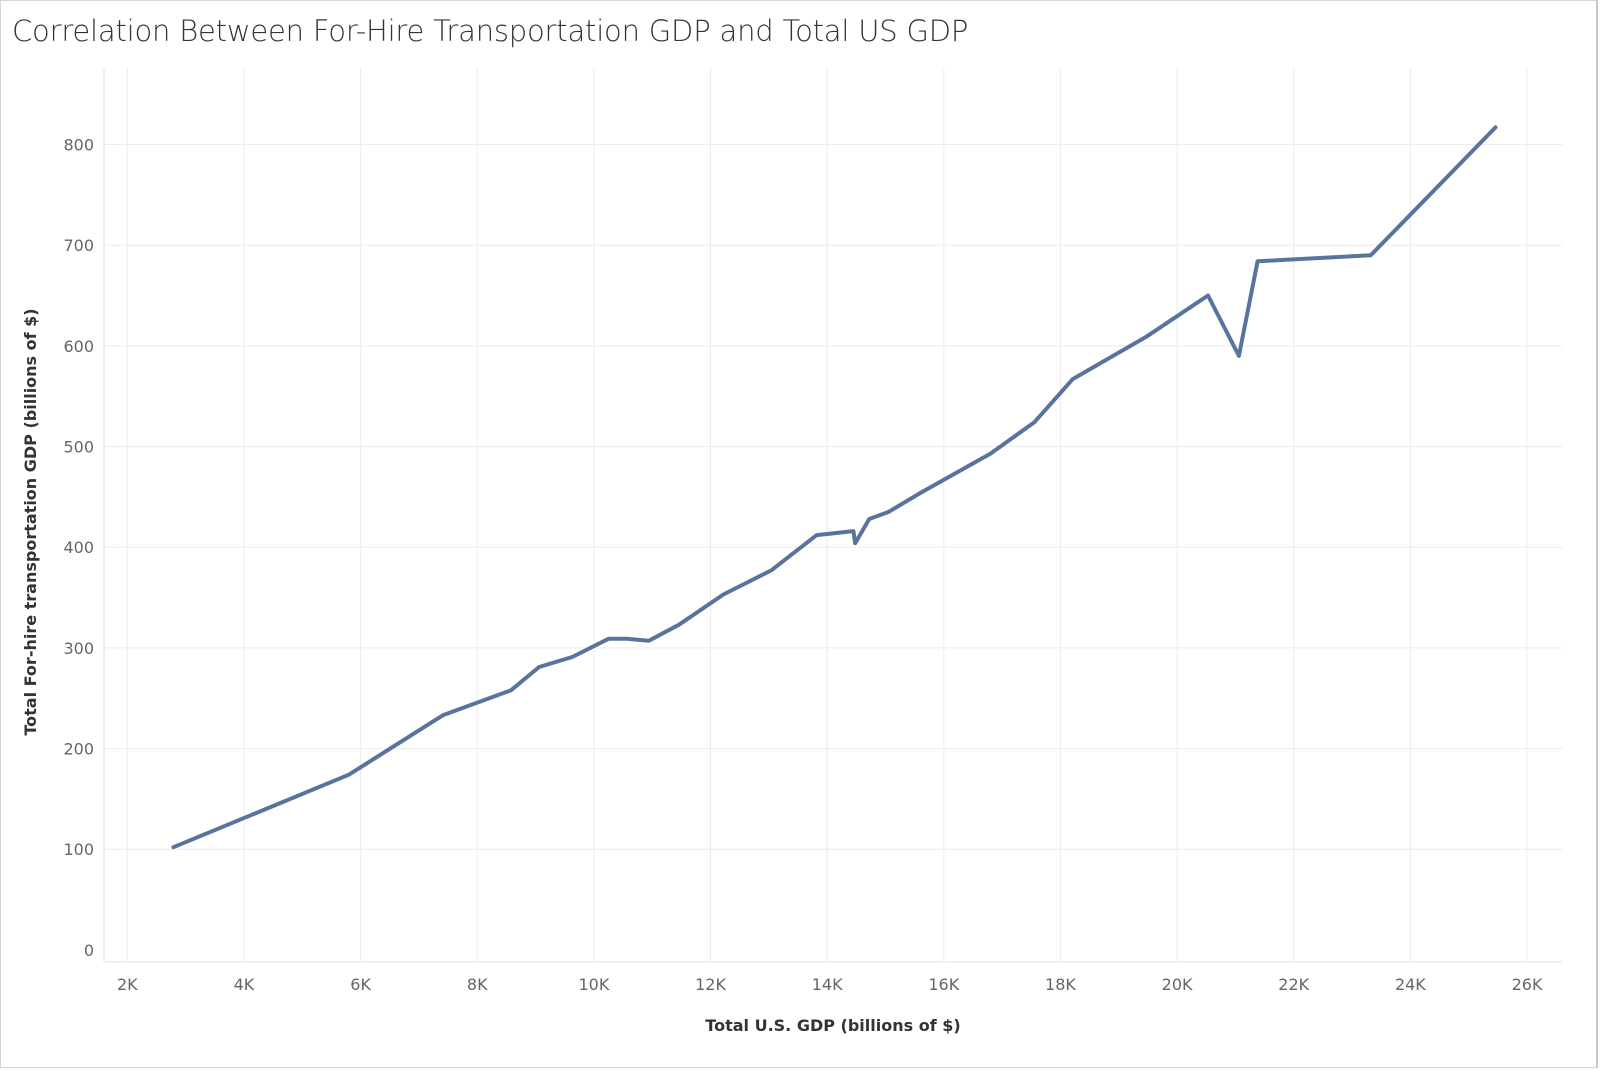  Describe the element at coordinates (1293, 984) in the screenshot. I see `x-tick-label: 22K` at that location.